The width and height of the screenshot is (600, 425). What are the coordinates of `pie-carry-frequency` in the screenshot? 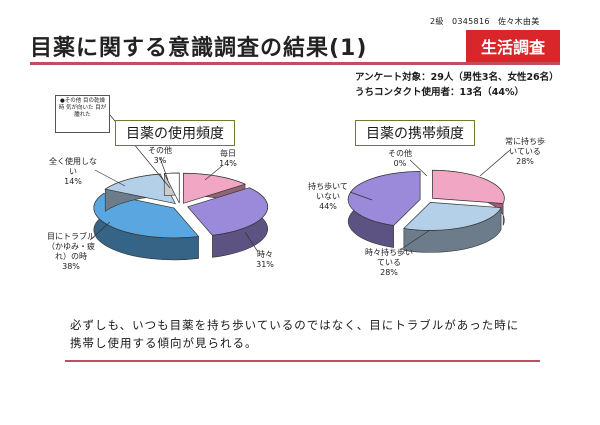 It's located at (426, 211).